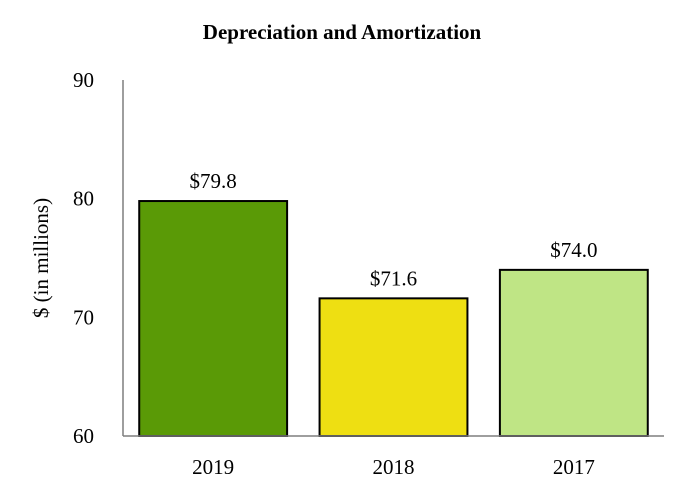  Describe the element at coordinates (41, 258) in the screenshot. I see `y-axis-label: $ (in millions)` at that location.